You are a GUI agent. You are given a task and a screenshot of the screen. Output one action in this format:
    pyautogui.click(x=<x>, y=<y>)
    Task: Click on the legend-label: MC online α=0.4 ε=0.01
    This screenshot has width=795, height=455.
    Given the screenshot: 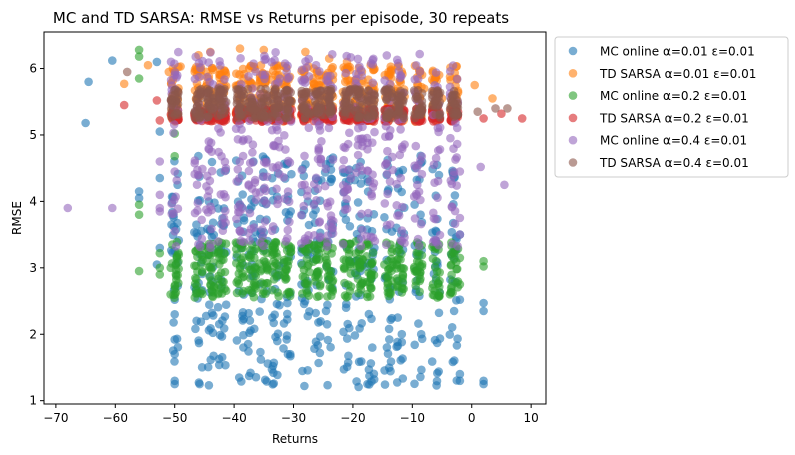 What is the action you would take?
    pyautogui.click(x=673, y=141)
    